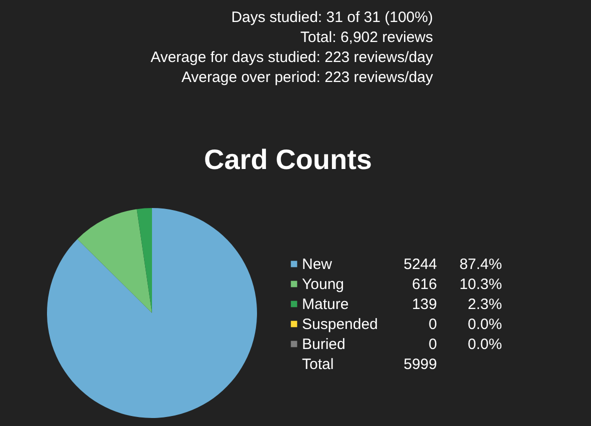 This screenshot has height=426, width=591. What do you see at coordinates (325, 304) in the screenshot?
I see `legend-label: Mature` at bounding box center [325, 304].